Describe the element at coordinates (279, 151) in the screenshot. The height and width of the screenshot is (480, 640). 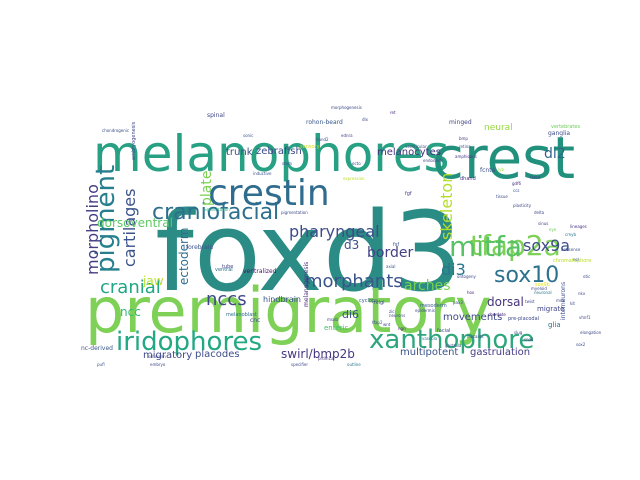
I see `word-zebrafish: zebrafish` at that location.